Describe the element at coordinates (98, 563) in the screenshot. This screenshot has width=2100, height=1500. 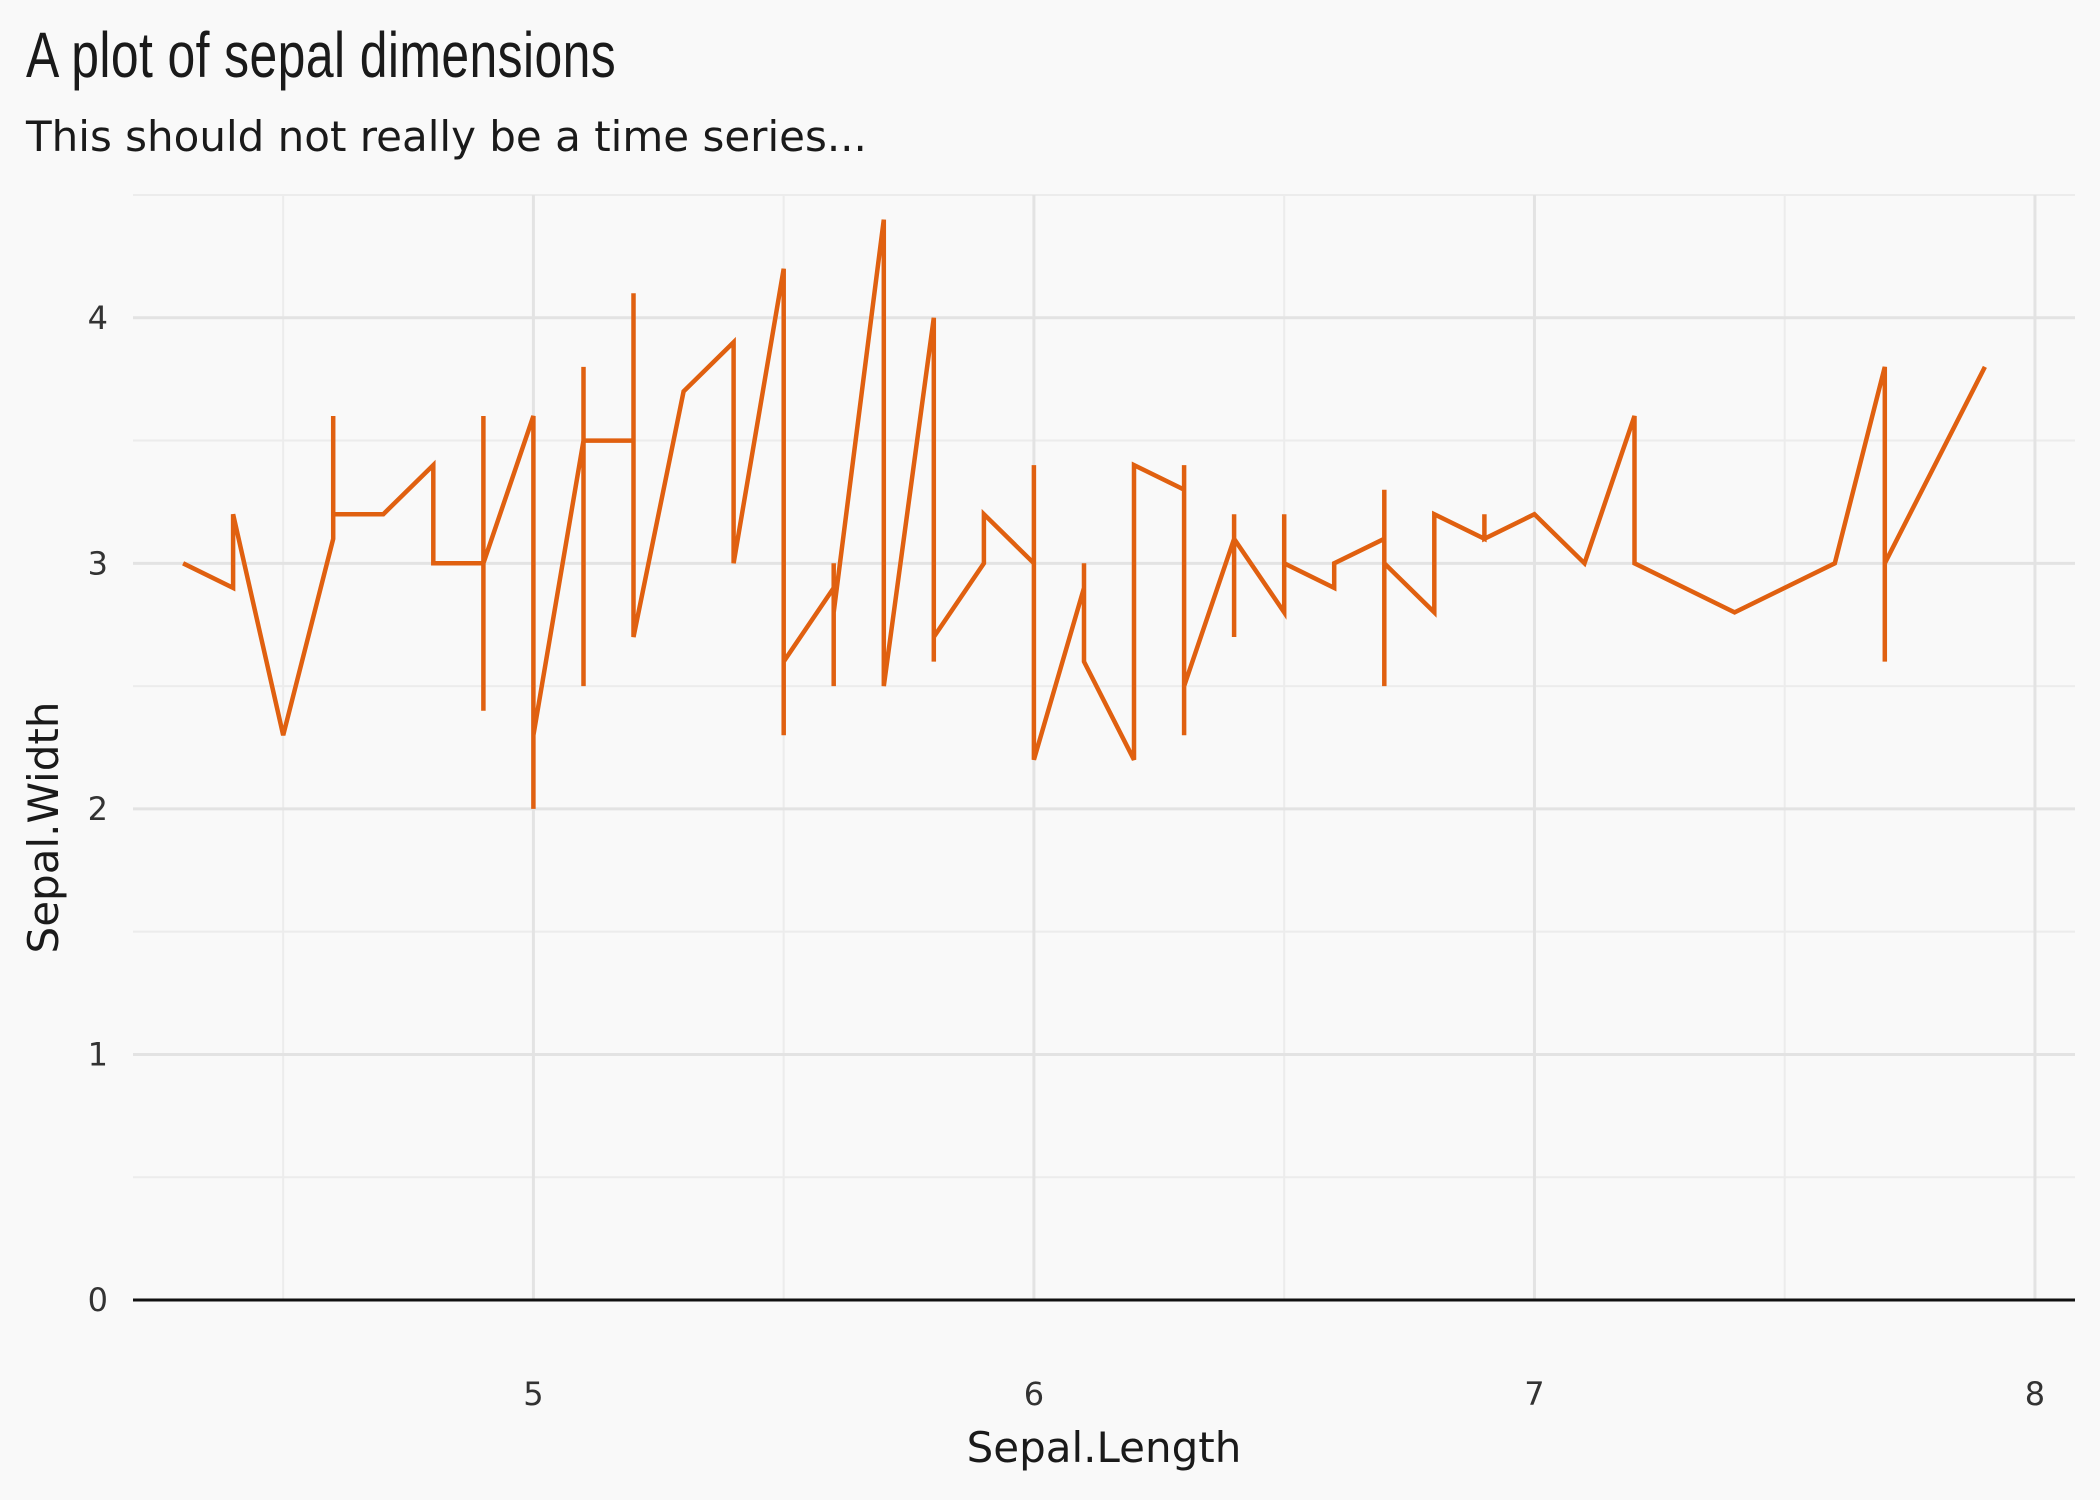
I see `y-tick-label: 3` at that location.